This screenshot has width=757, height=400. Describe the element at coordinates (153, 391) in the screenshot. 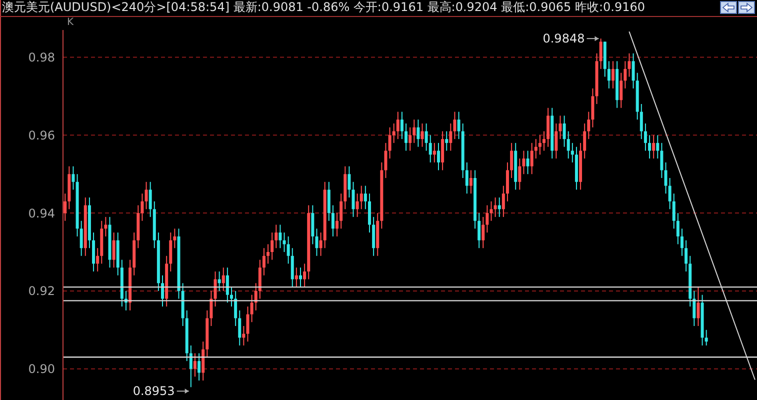

I see `annotation: 0.8953` at that location.